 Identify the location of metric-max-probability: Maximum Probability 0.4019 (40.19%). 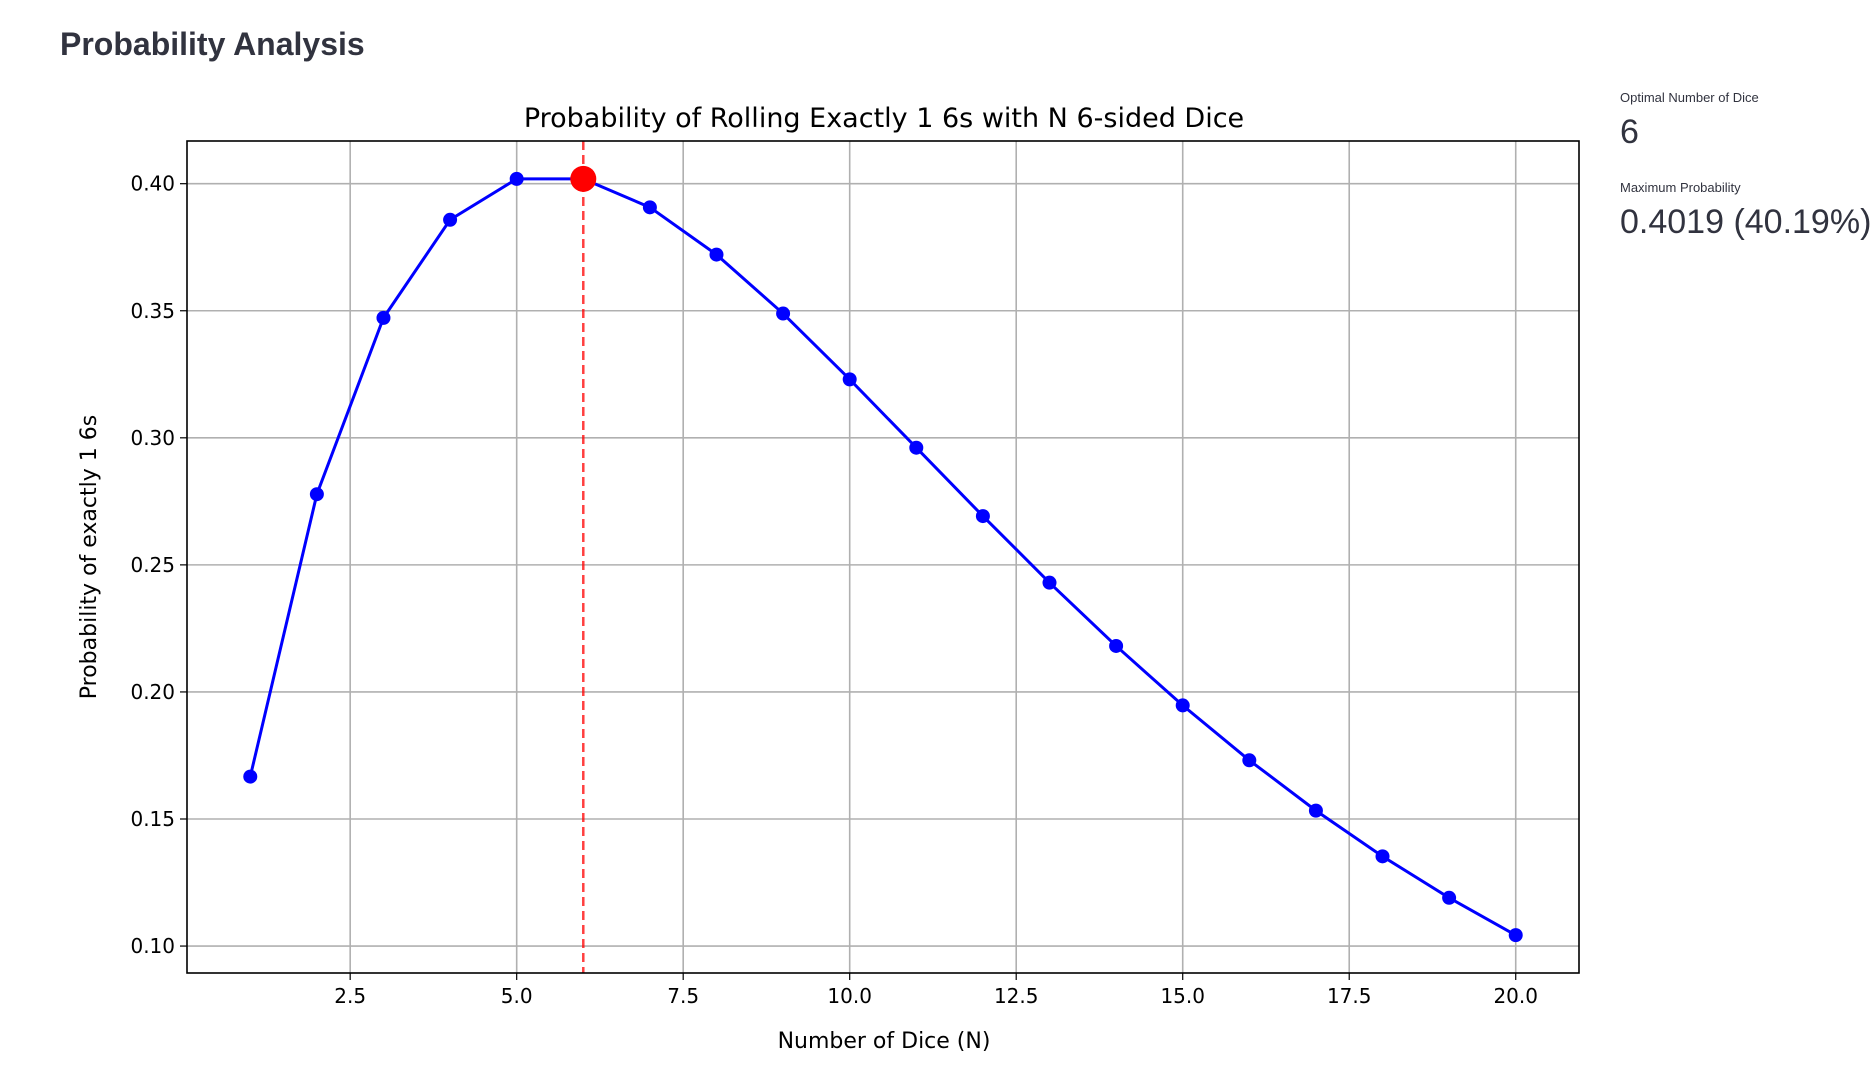
(1745, 211).